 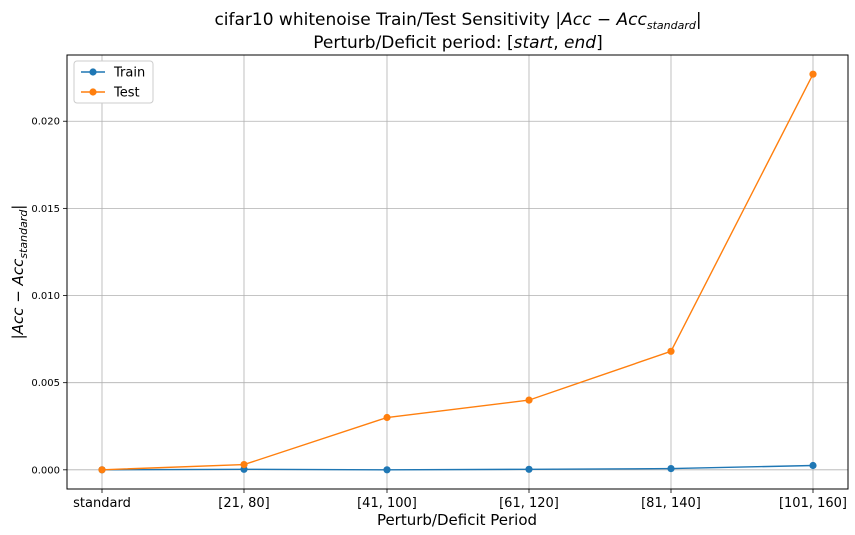 What do you see at coordinates (126, 93) in the screenshot?
I see `legend-label-test: Test` at bounding box center [126, 93].